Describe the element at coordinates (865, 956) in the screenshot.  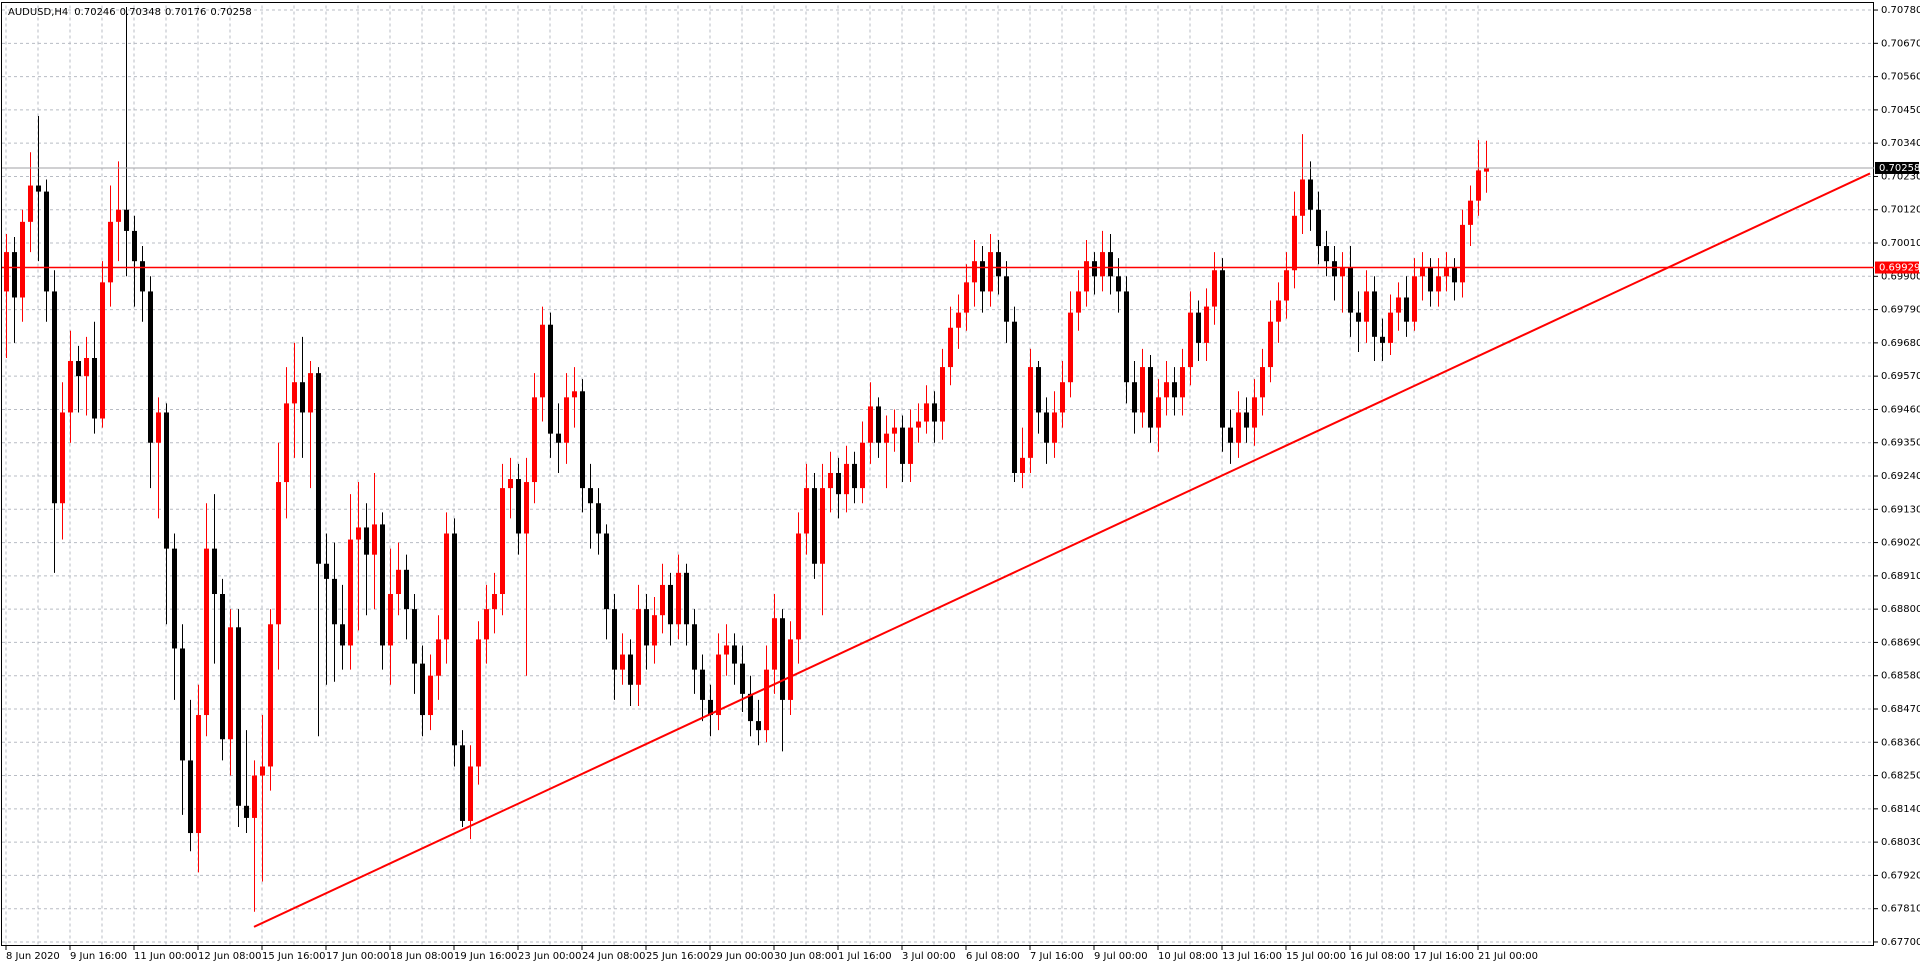
I see `x-tick-label: 1 Jul 16:00` at that location.